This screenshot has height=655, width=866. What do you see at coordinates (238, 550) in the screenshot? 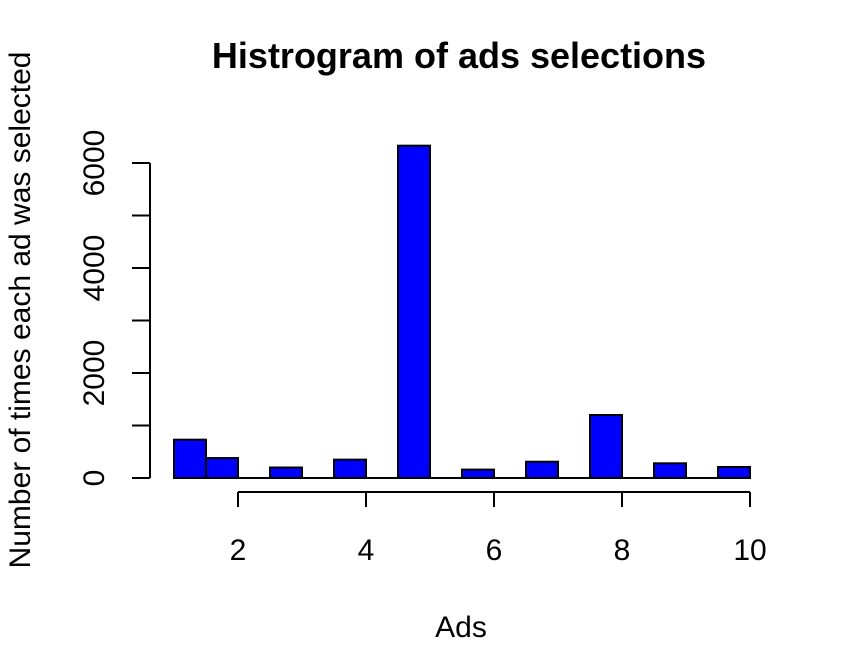
I see `x-tick-label: 2` at bounding box center [238, 550].